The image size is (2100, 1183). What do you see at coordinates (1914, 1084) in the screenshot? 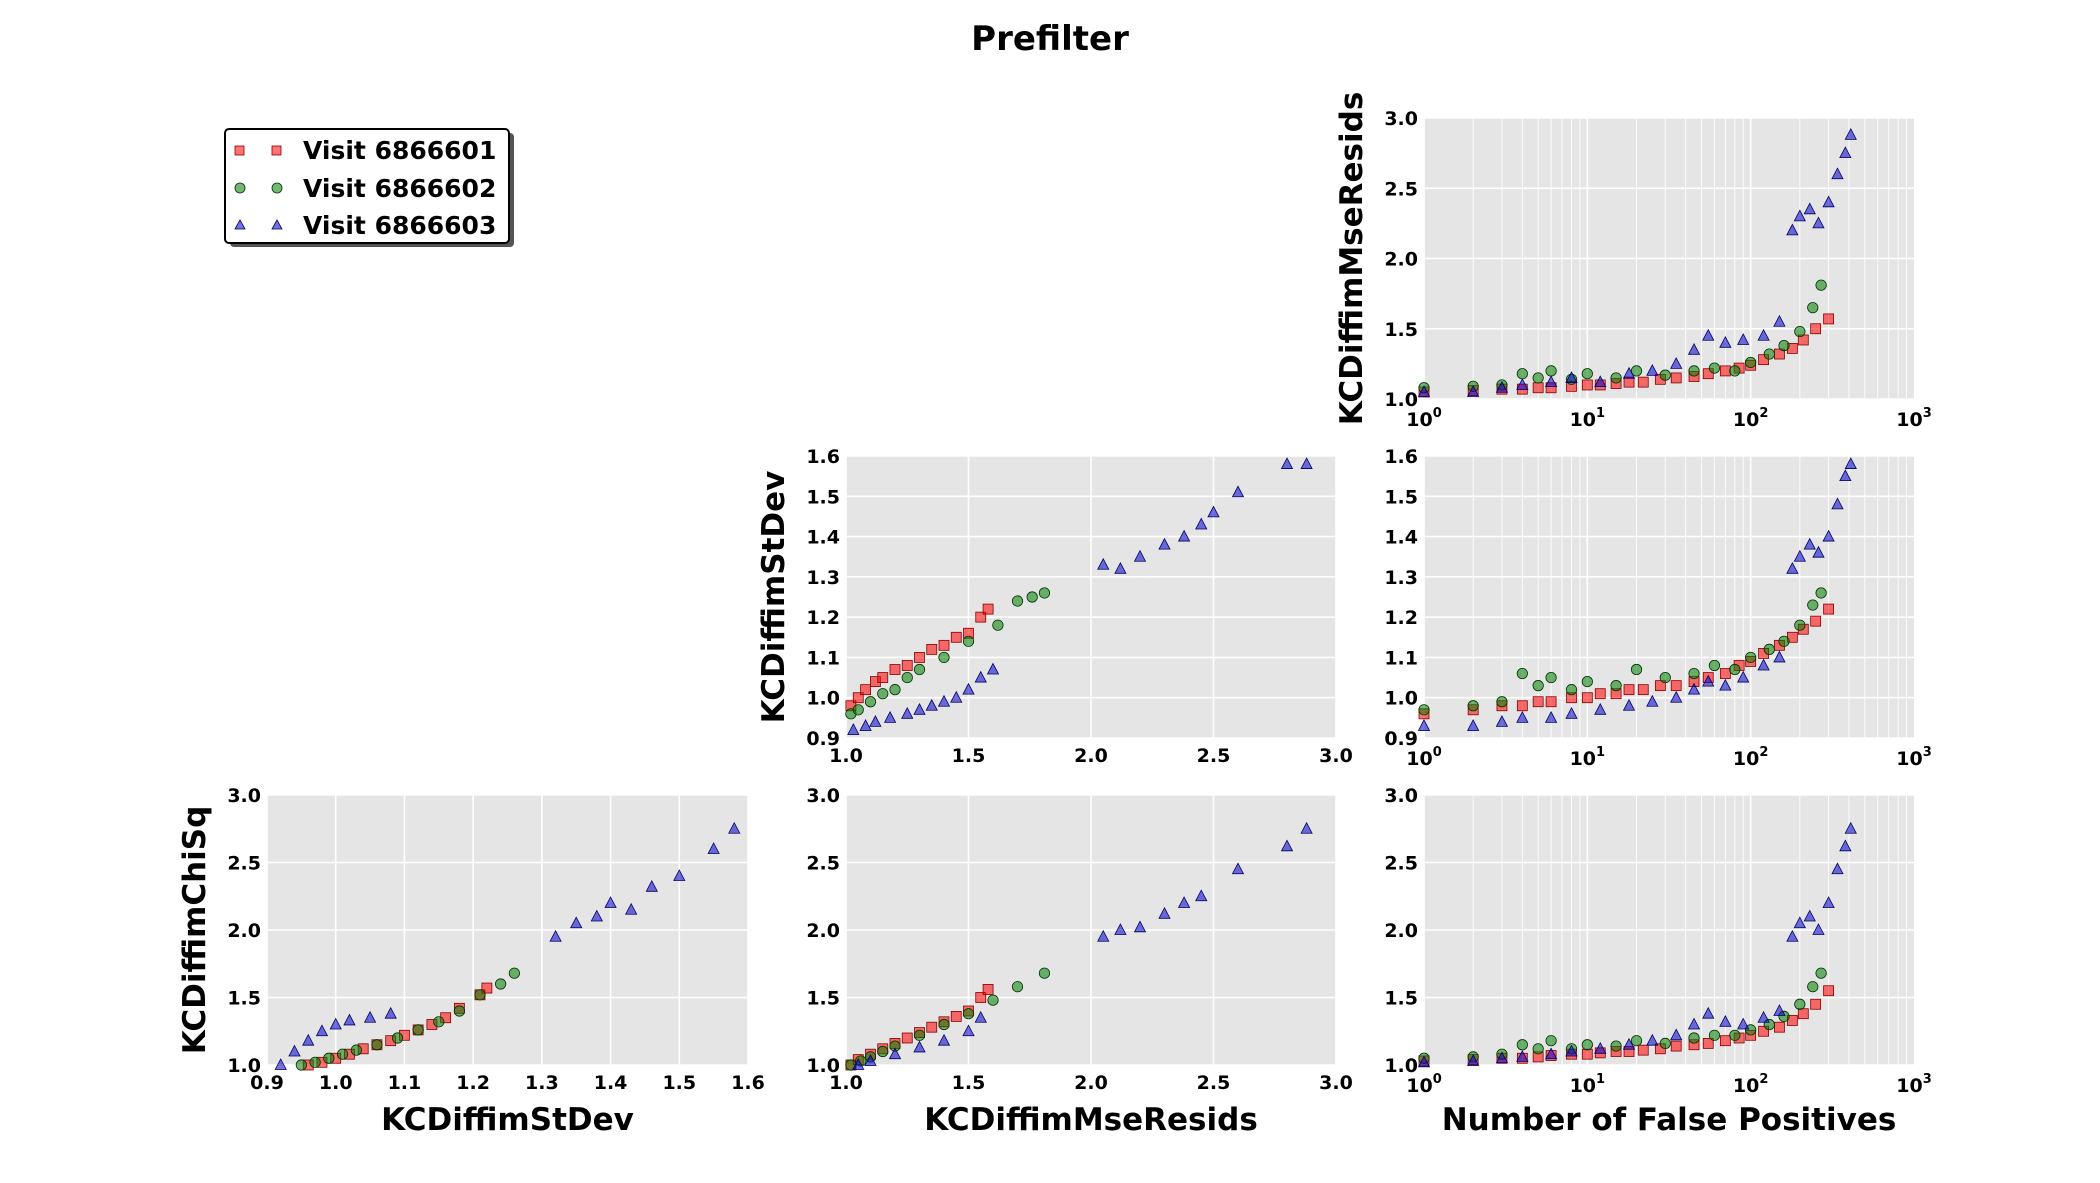
I see `x-tick-label: 10³` at bounding box center [1914, 1084].